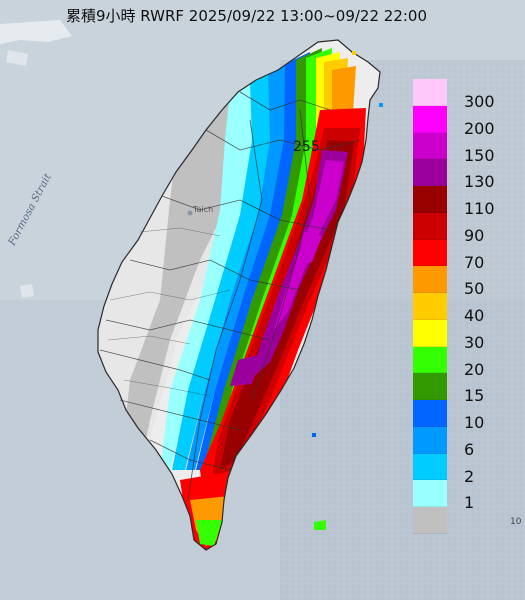 This screenshot has height=600, width=525. I want to click on legend-label: 10, so click(474, 422).